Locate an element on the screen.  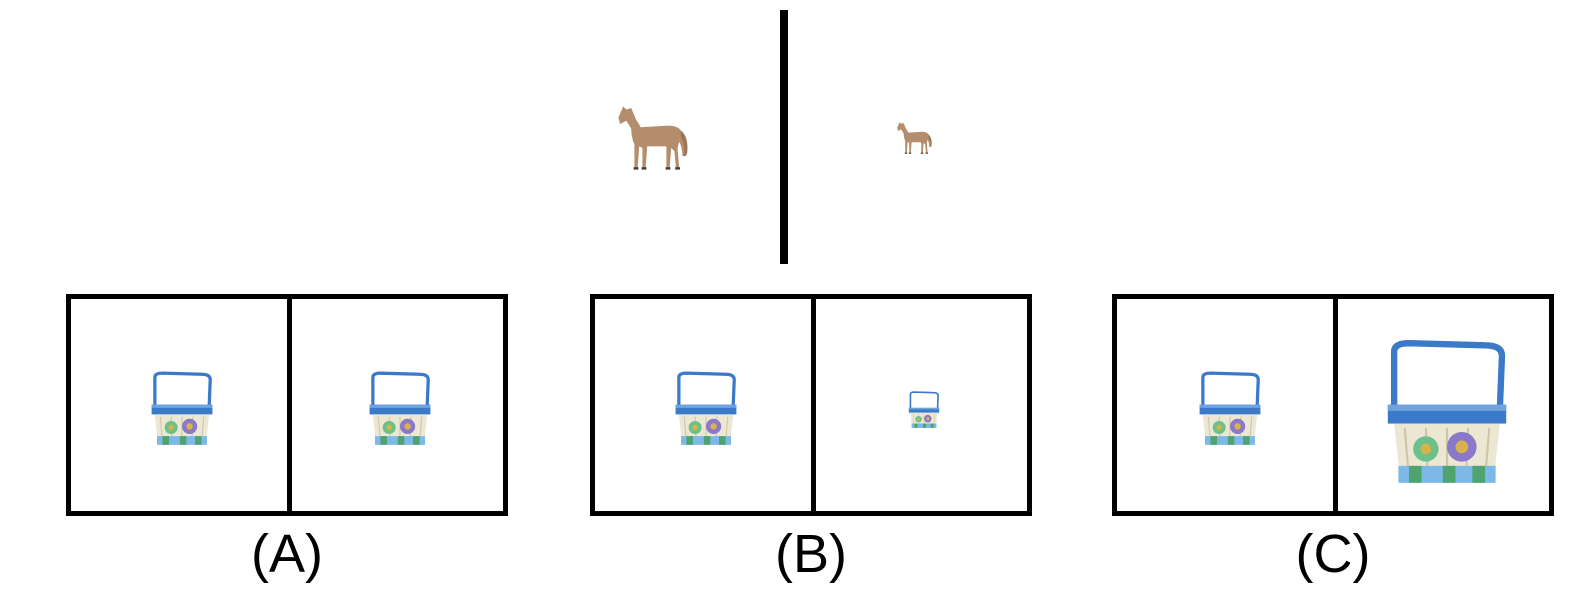
option-a-label: (A) is located at coordinates (287, 554).